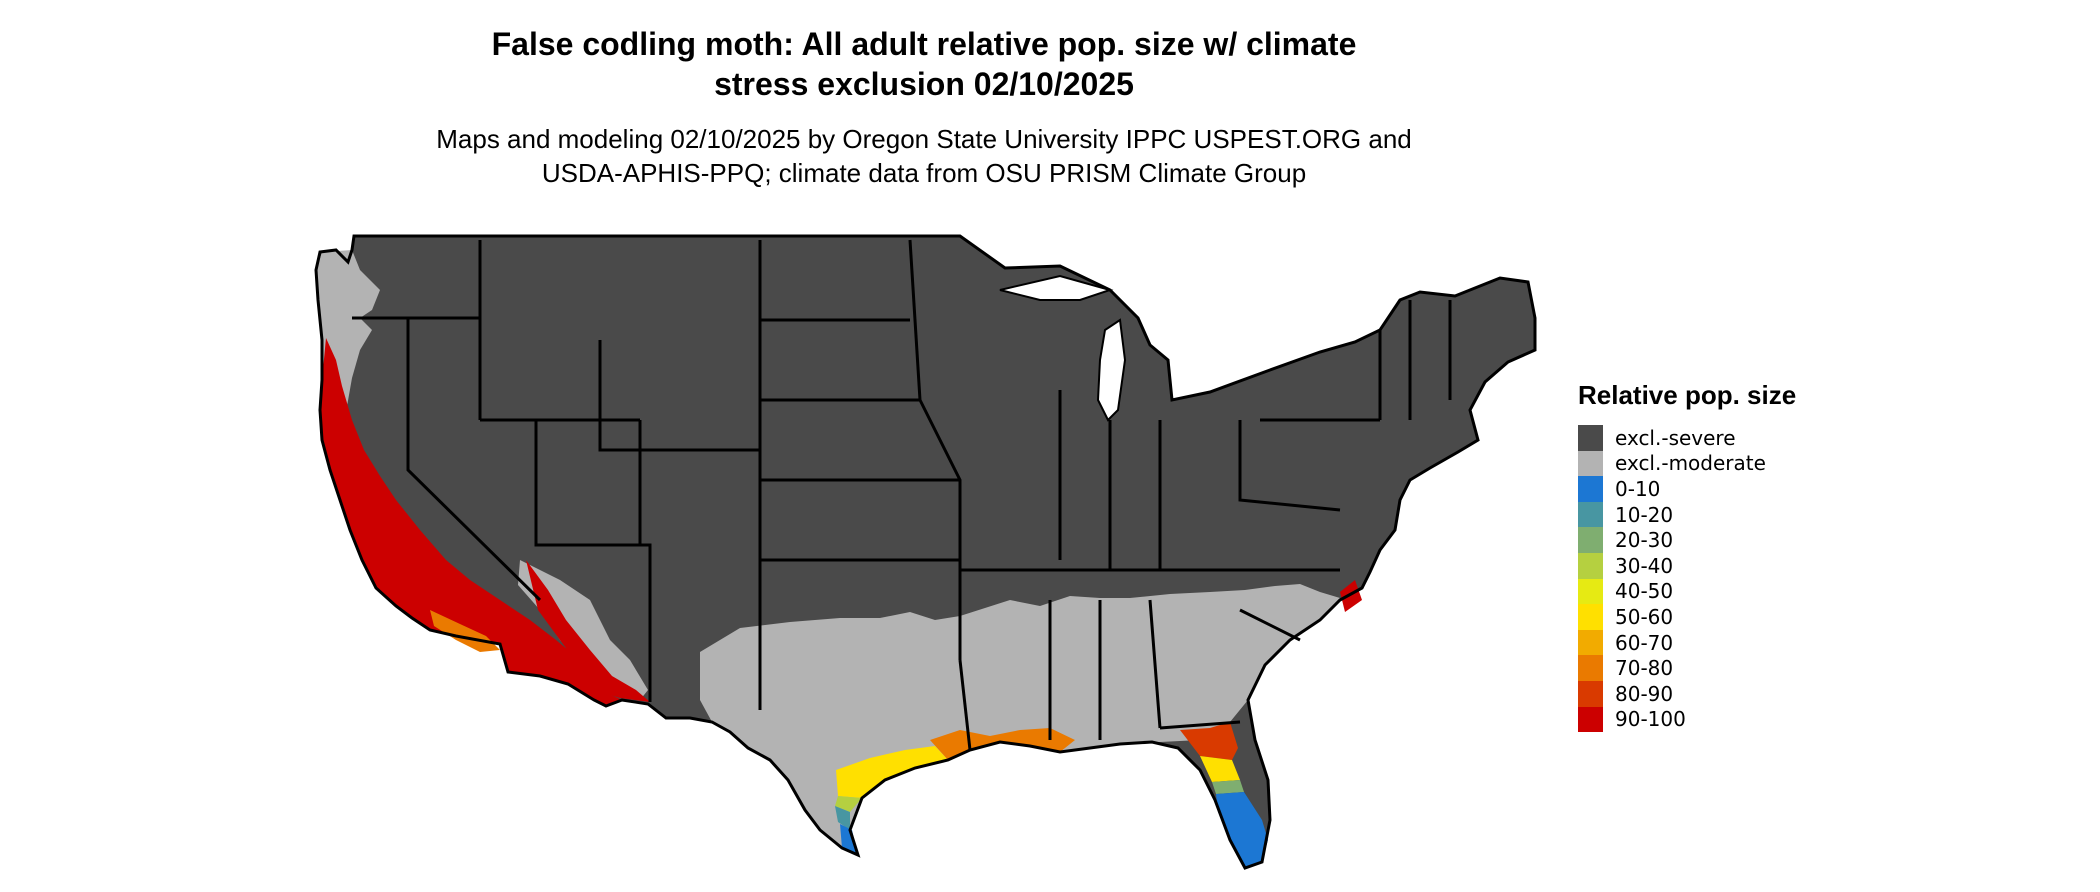  Describe the element at coordinates (1687, 693) in the screenshot. I see `legend-item: 80-90` at that location.